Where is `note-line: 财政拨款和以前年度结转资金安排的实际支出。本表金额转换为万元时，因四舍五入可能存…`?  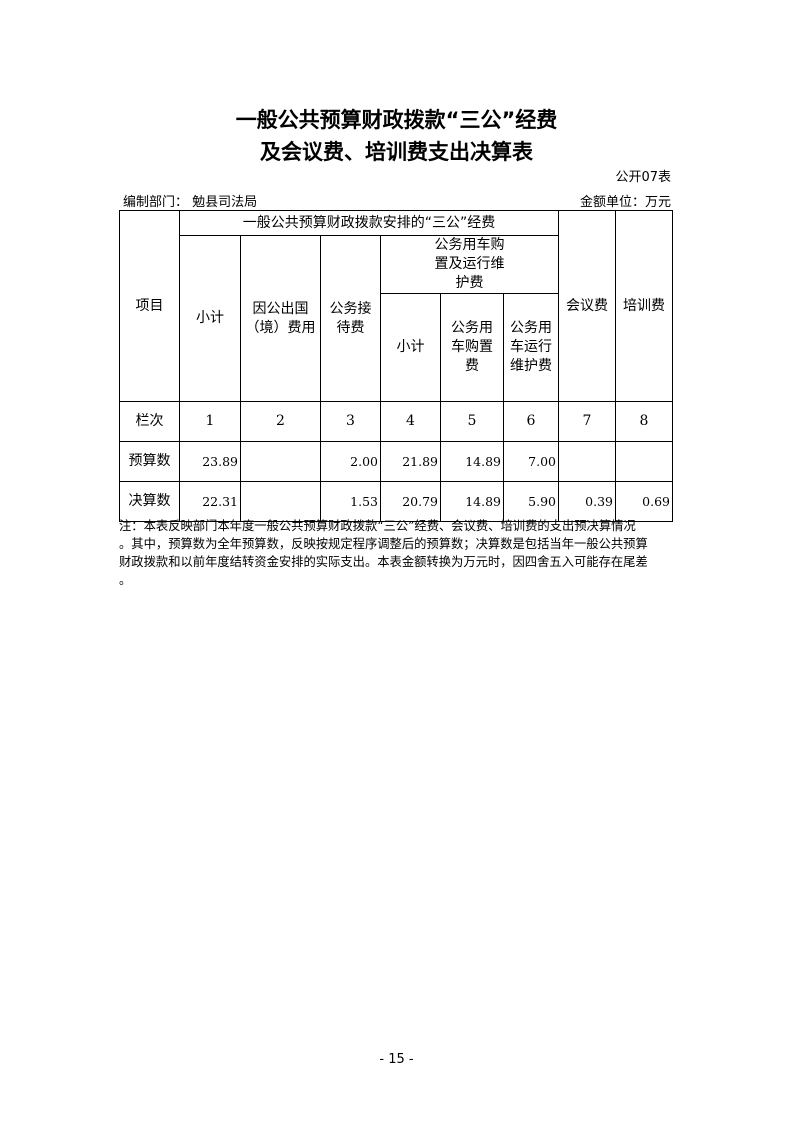 note-line: 财政拨款和以前年度结转资金安排的实际支出。本表金额转换为万元时，因四舍五入可能存… is located at coordinates (383, 562).